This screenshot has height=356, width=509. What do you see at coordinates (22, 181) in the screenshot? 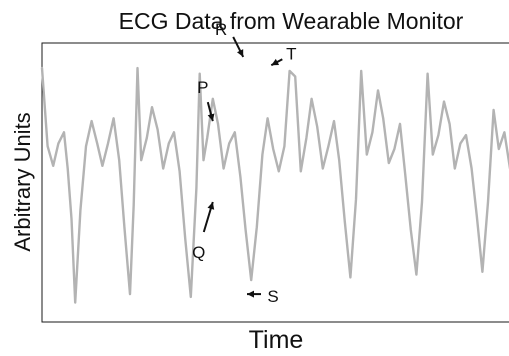
I see `y-axis-label: Arbitrary Units` at bounding box center [22, 181].